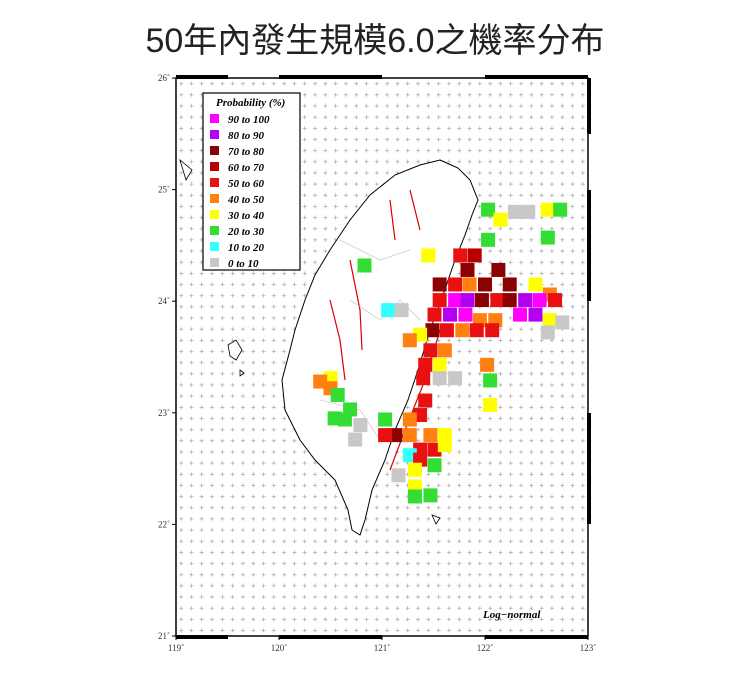  What do you see at coordinates (164, 78) in the screenshot?
I see `y-tick-label: 26˚` at bounding box center [164, 78].